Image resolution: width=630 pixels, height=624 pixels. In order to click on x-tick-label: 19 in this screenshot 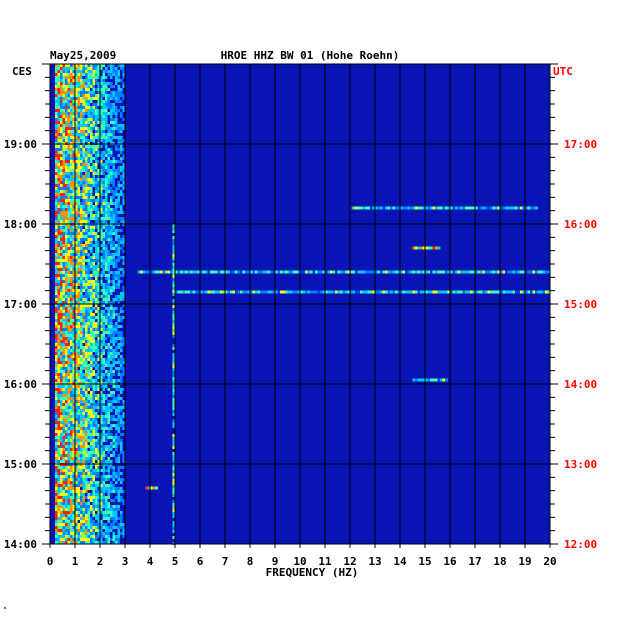, I will do `click(524, 561)`.